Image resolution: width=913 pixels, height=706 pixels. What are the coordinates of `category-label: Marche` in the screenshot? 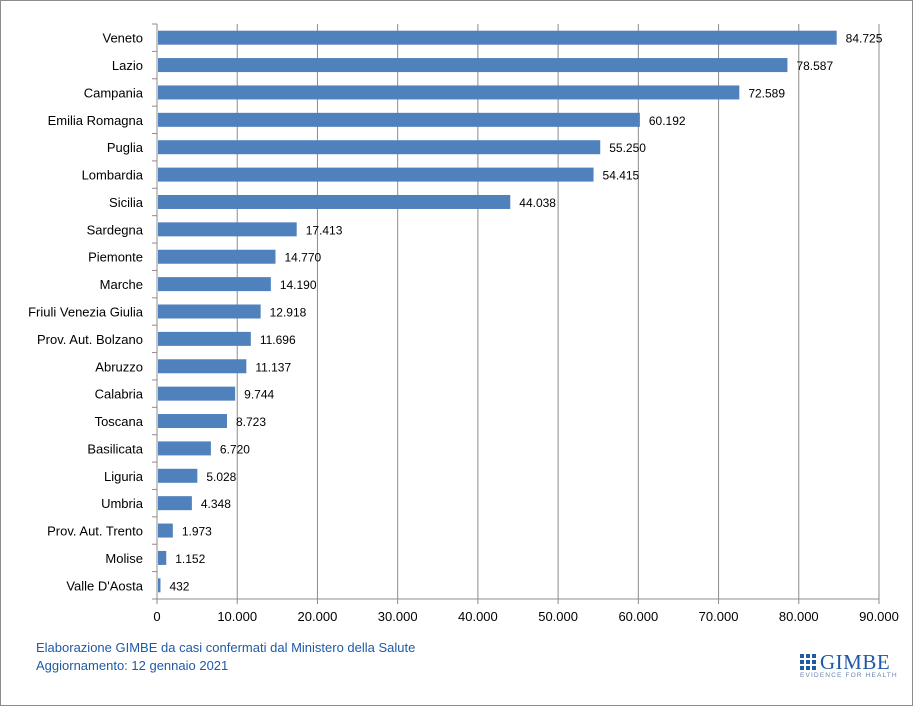 It's located at (121, 284).